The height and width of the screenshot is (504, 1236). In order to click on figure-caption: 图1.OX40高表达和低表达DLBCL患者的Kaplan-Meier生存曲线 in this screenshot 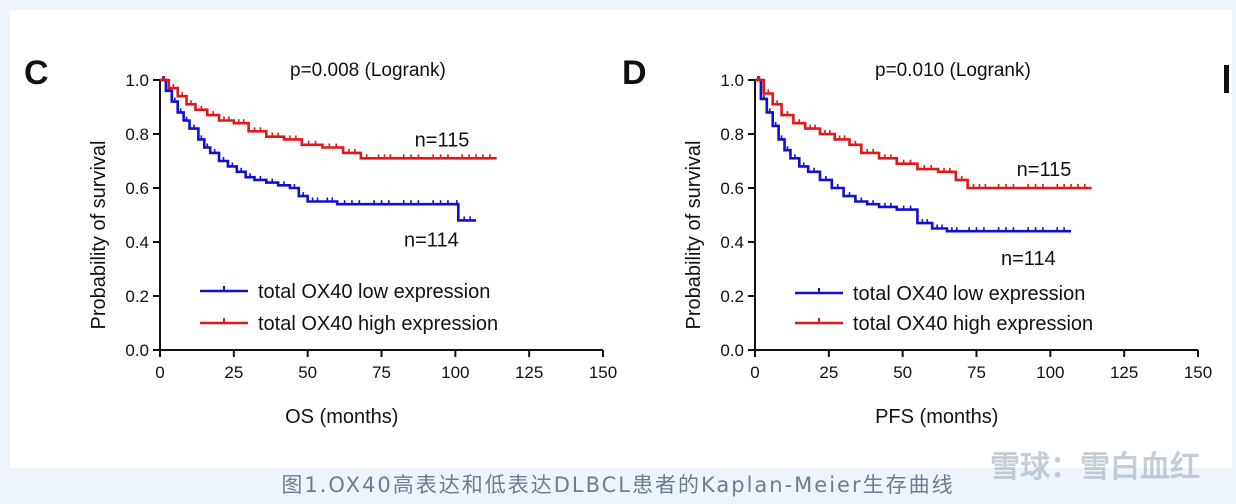, I will do `click(618, 485)`.